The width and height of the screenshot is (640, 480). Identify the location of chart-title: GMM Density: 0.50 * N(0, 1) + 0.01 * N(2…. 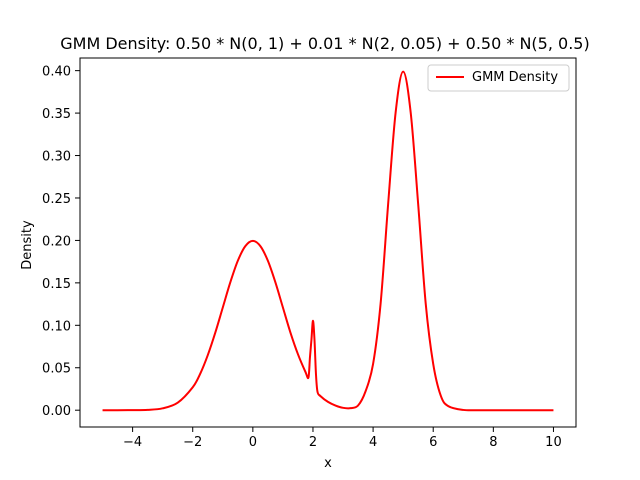
(324, 43).